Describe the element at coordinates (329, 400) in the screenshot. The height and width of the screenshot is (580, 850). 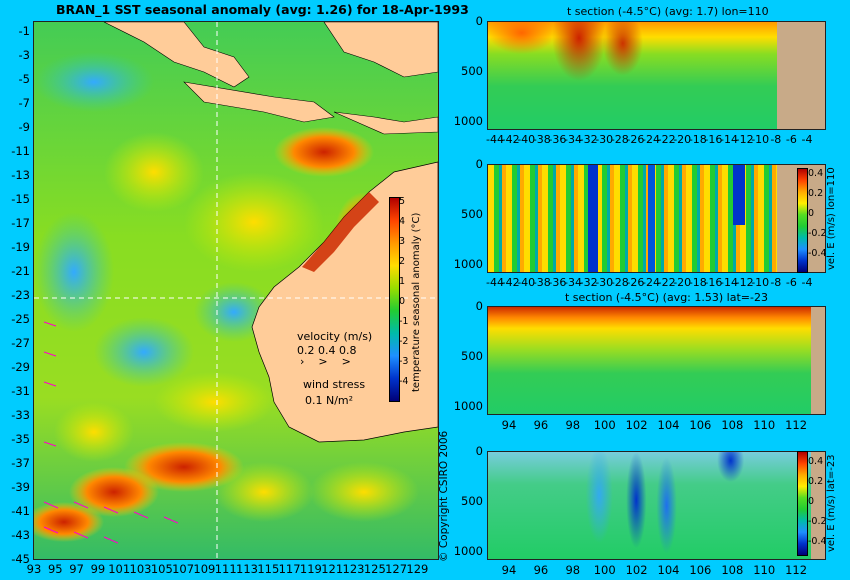
I see `wind-legend-scale: 0.1 N/m²` at that location.